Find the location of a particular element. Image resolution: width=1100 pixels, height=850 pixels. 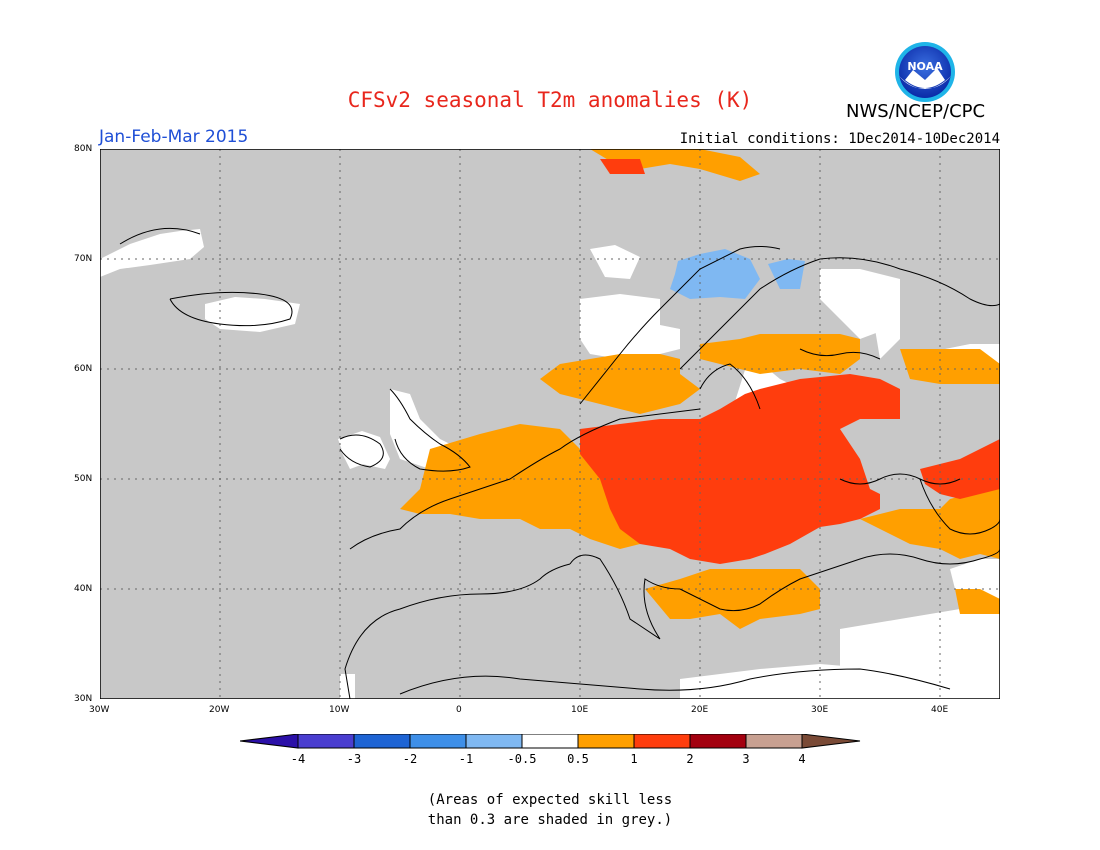

logo-text: NOAA is located at coordinates (925, 66).